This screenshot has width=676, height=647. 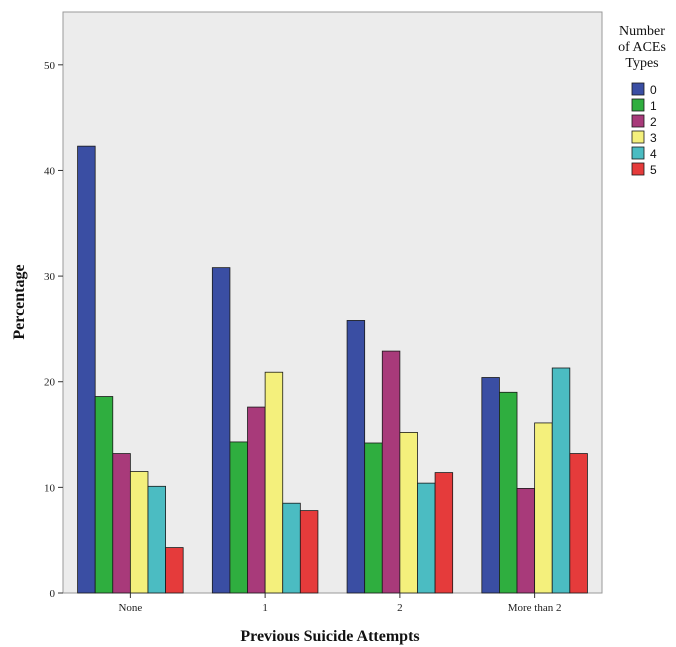 What do you see at coordinates (130, 608) in the screenshot?
I see `x-tick-label: None` at bounding box center [130, 608].